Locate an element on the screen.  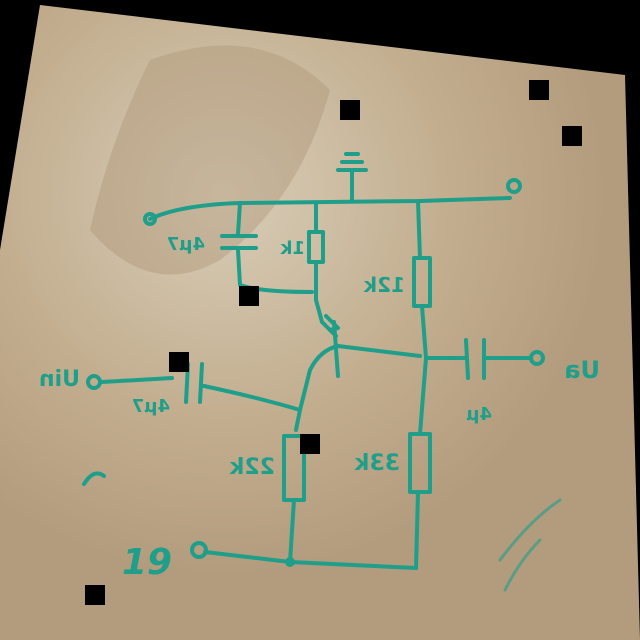
label-cap-input: 4µ7 is located at coordinates (151, 406).